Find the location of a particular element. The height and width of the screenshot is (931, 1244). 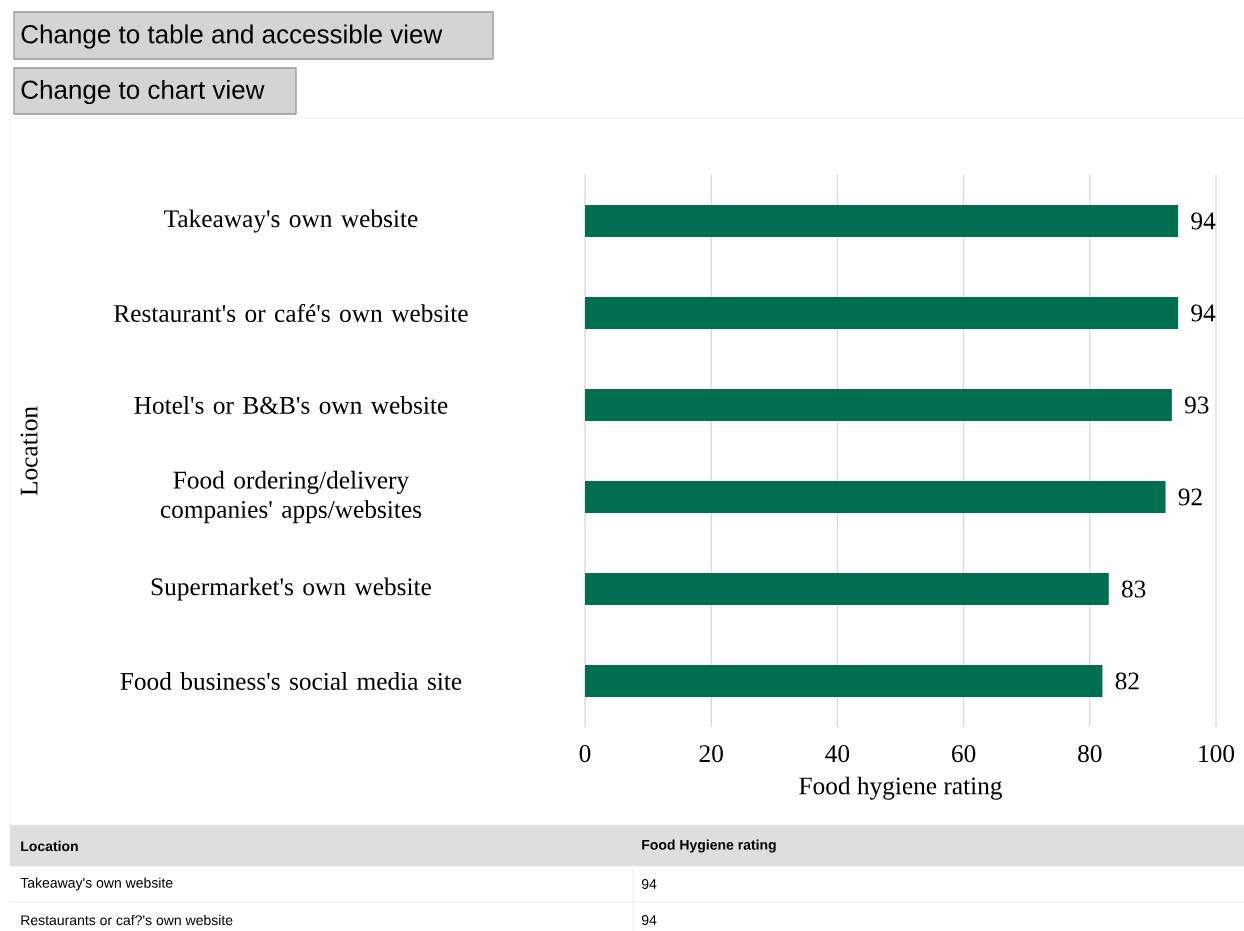

data-label: 82 is located at coordinates (1127, 681).